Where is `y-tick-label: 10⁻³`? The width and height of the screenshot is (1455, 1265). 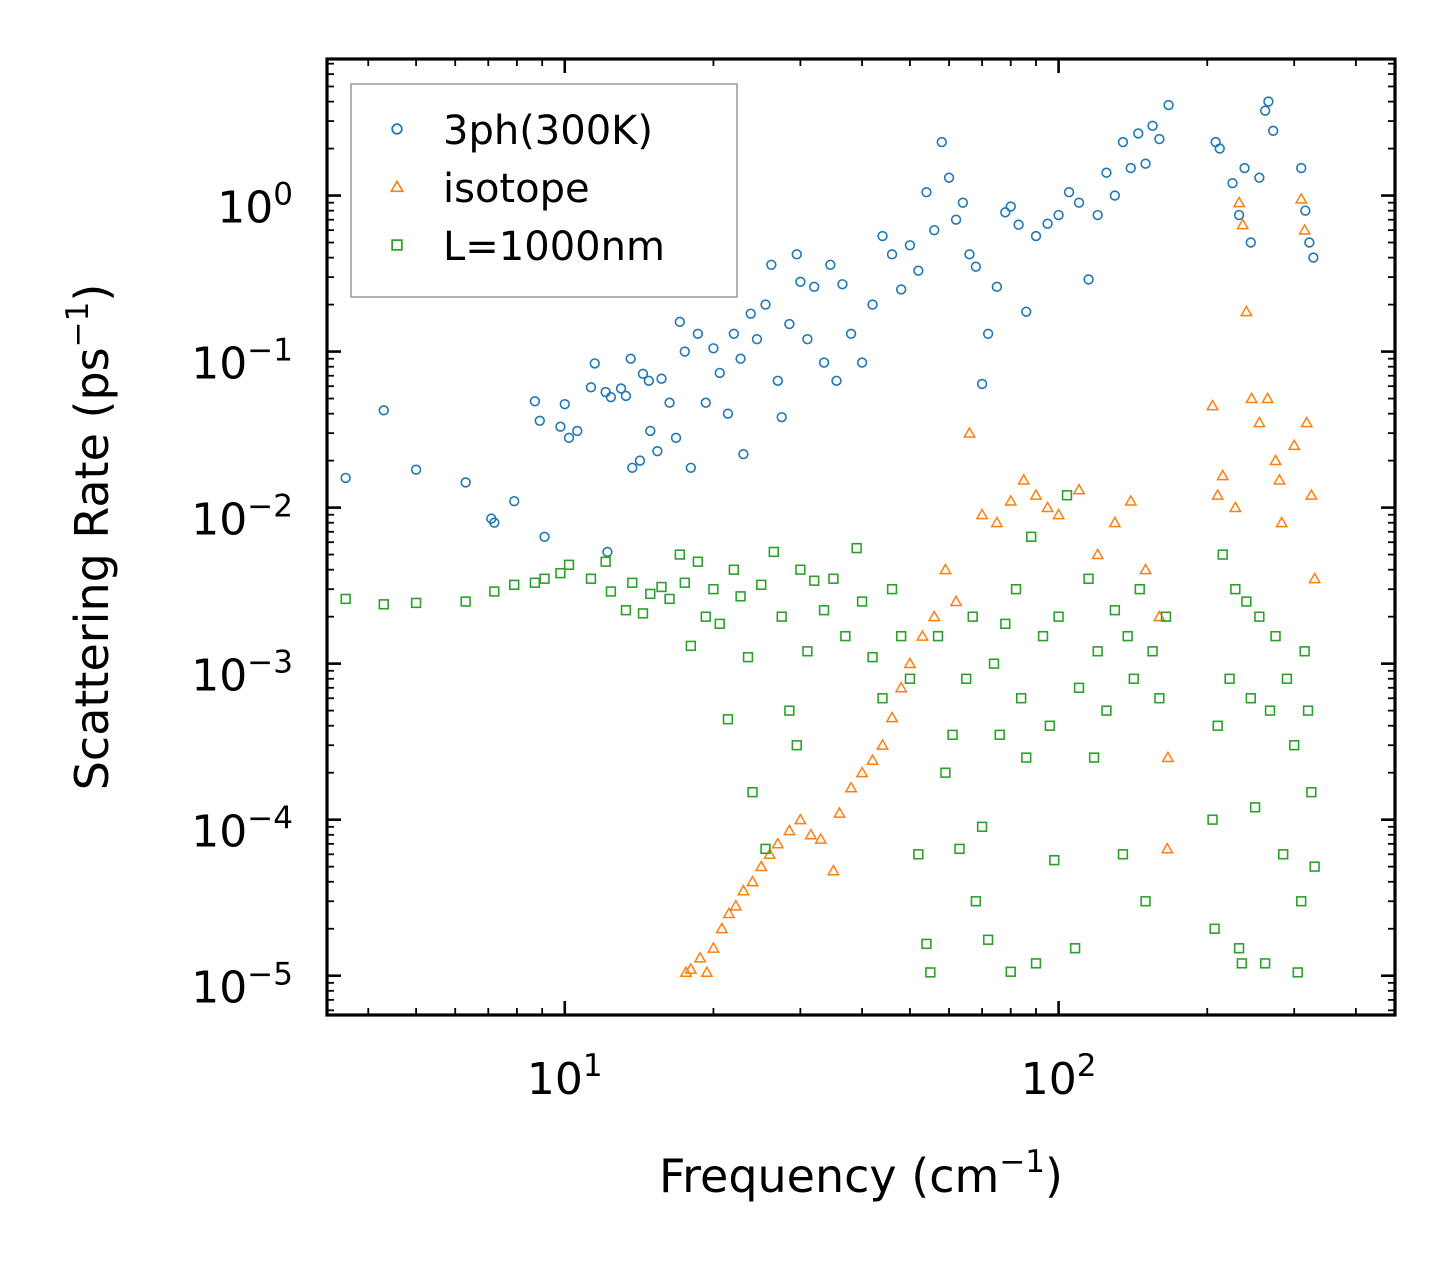
y-tick-label: 10⁻³ is located at coordinates (242, 673).